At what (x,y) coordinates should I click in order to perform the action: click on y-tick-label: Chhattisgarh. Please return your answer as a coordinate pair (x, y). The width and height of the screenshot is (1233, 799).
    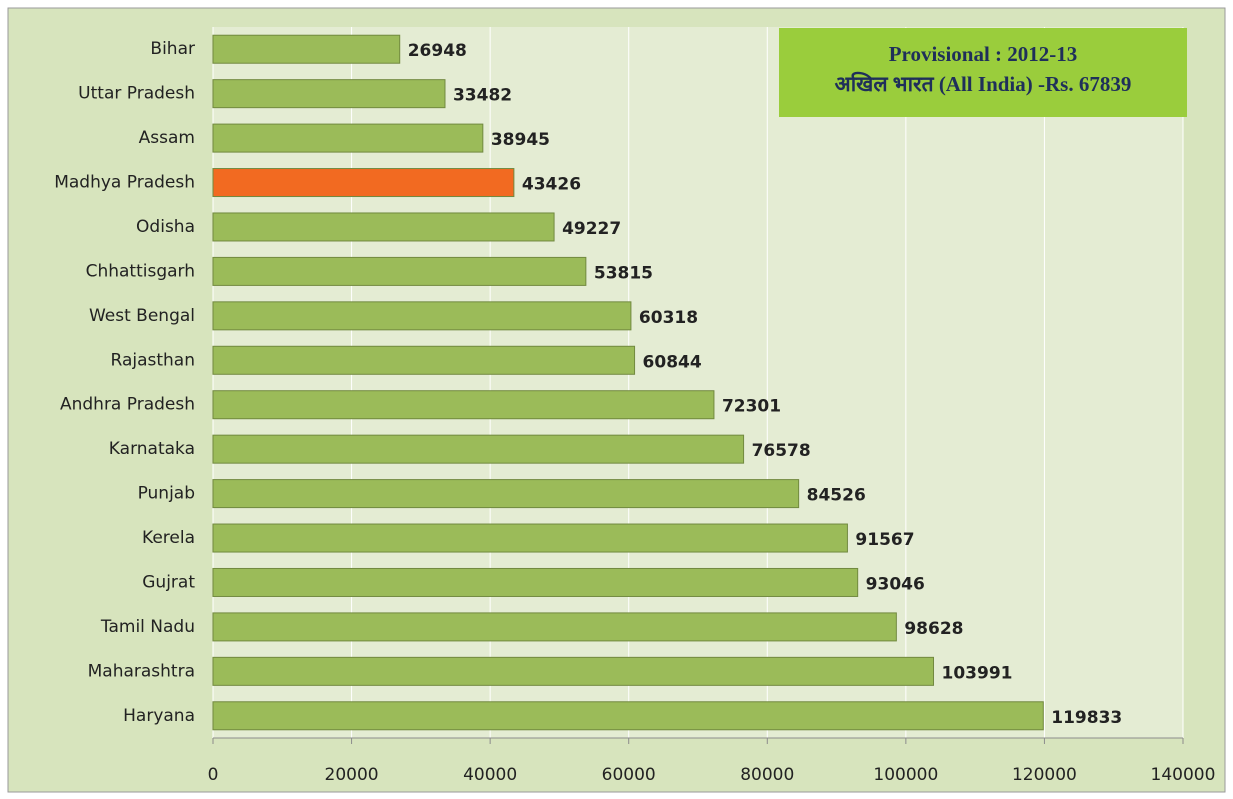
    Looking at the image, I should click on (140, 271).